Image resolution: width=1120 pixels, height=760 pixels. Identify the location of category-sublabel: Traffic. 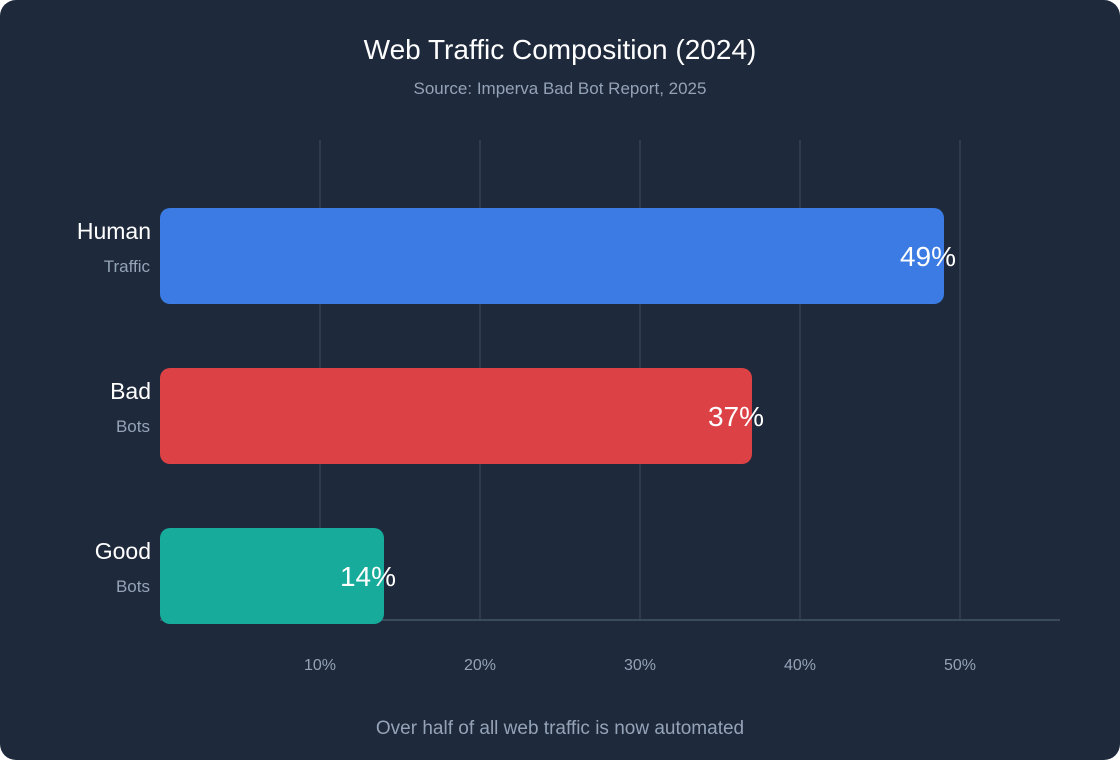
(127, 266).